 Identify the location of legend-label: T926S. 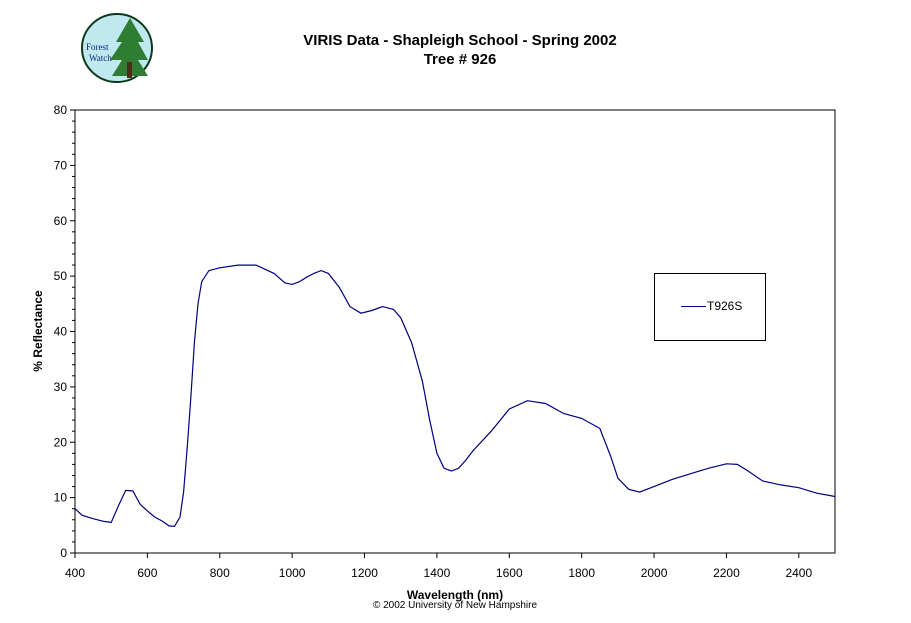
(725, 306).